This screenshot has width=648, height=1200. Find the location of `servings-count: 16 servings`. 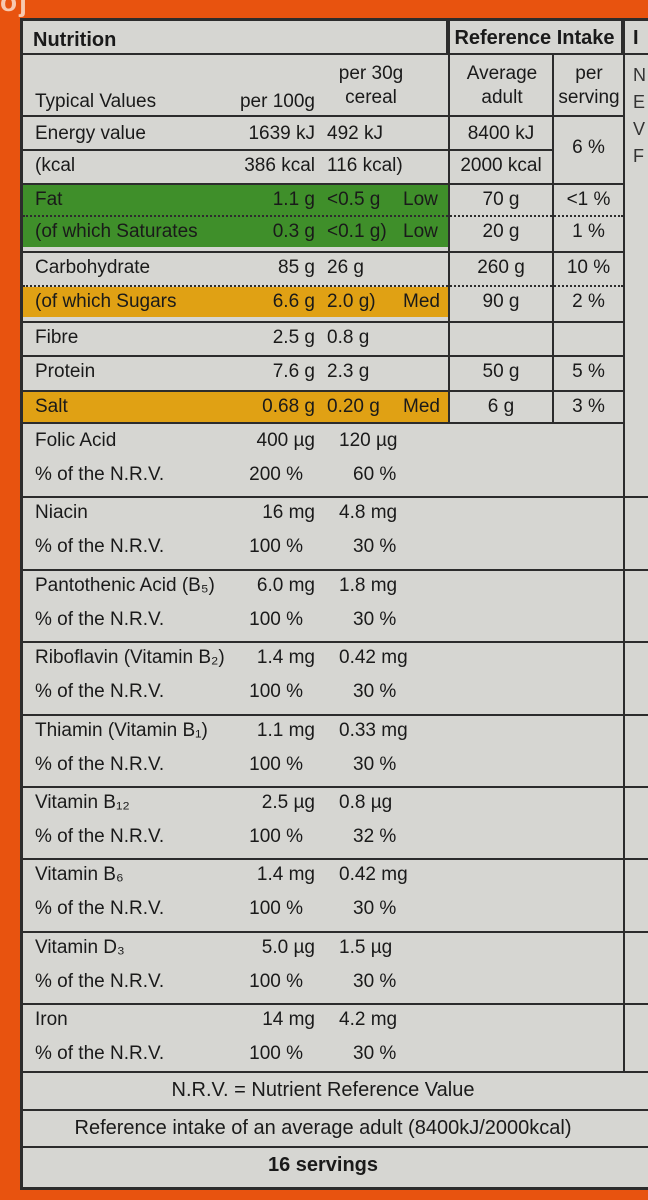

servings-count: 16 servings is located at coordinates (323, 1165).